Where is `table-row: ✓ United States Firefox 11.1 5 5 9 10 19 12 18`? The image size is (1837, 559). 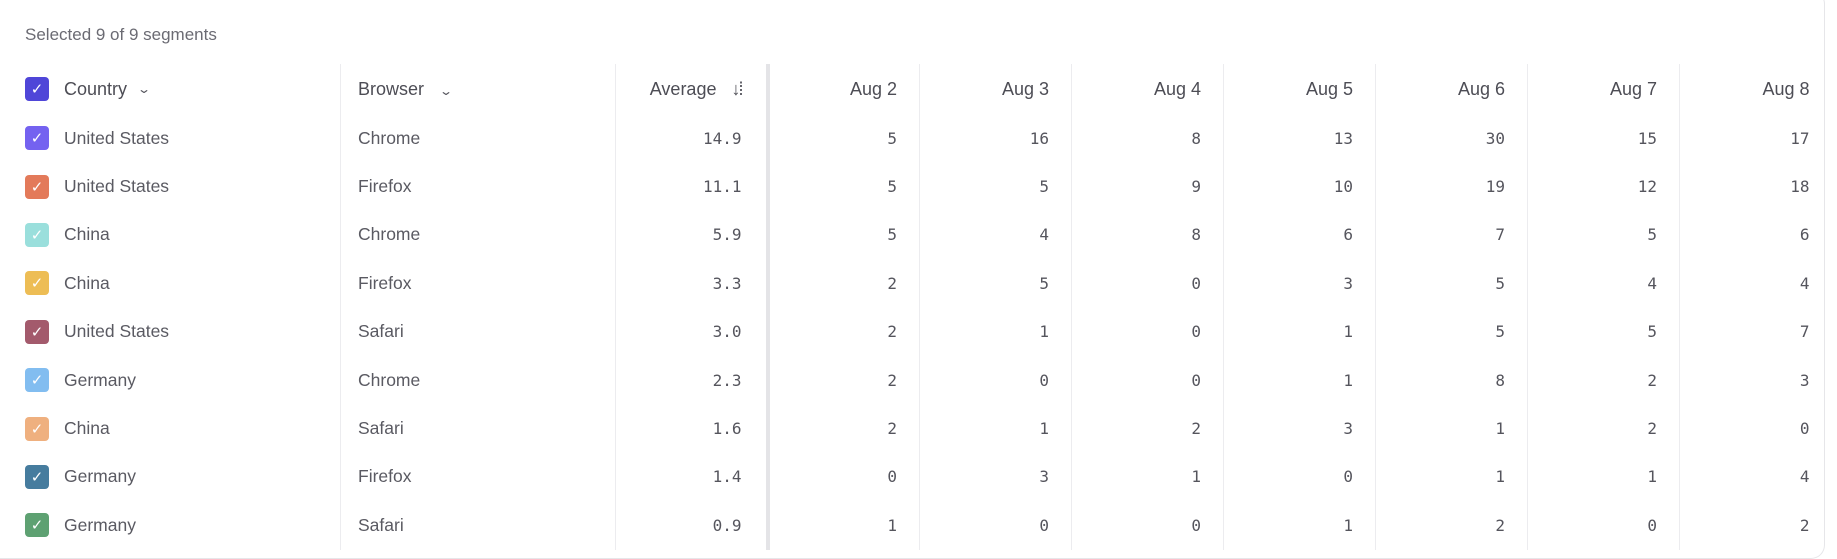 table-row: ✓ United States Firefox 11.1 5 5 9 10 19 12 18 is located at coordinates (912, 186).